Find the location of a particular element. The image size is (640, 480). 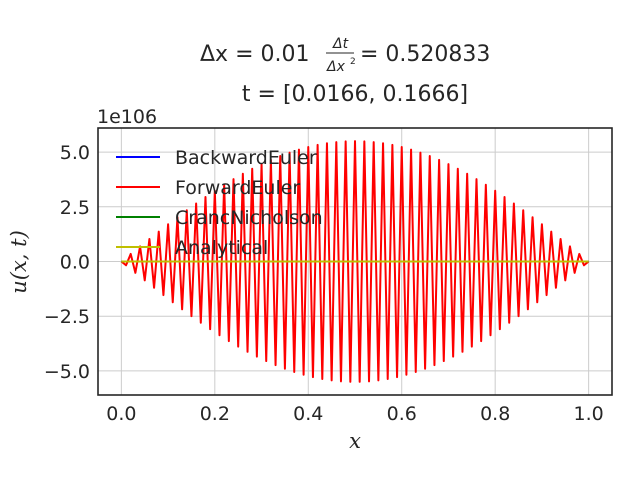

title-line2: t = [0.0166, 0.1666] is located at coordinates (355, 94).